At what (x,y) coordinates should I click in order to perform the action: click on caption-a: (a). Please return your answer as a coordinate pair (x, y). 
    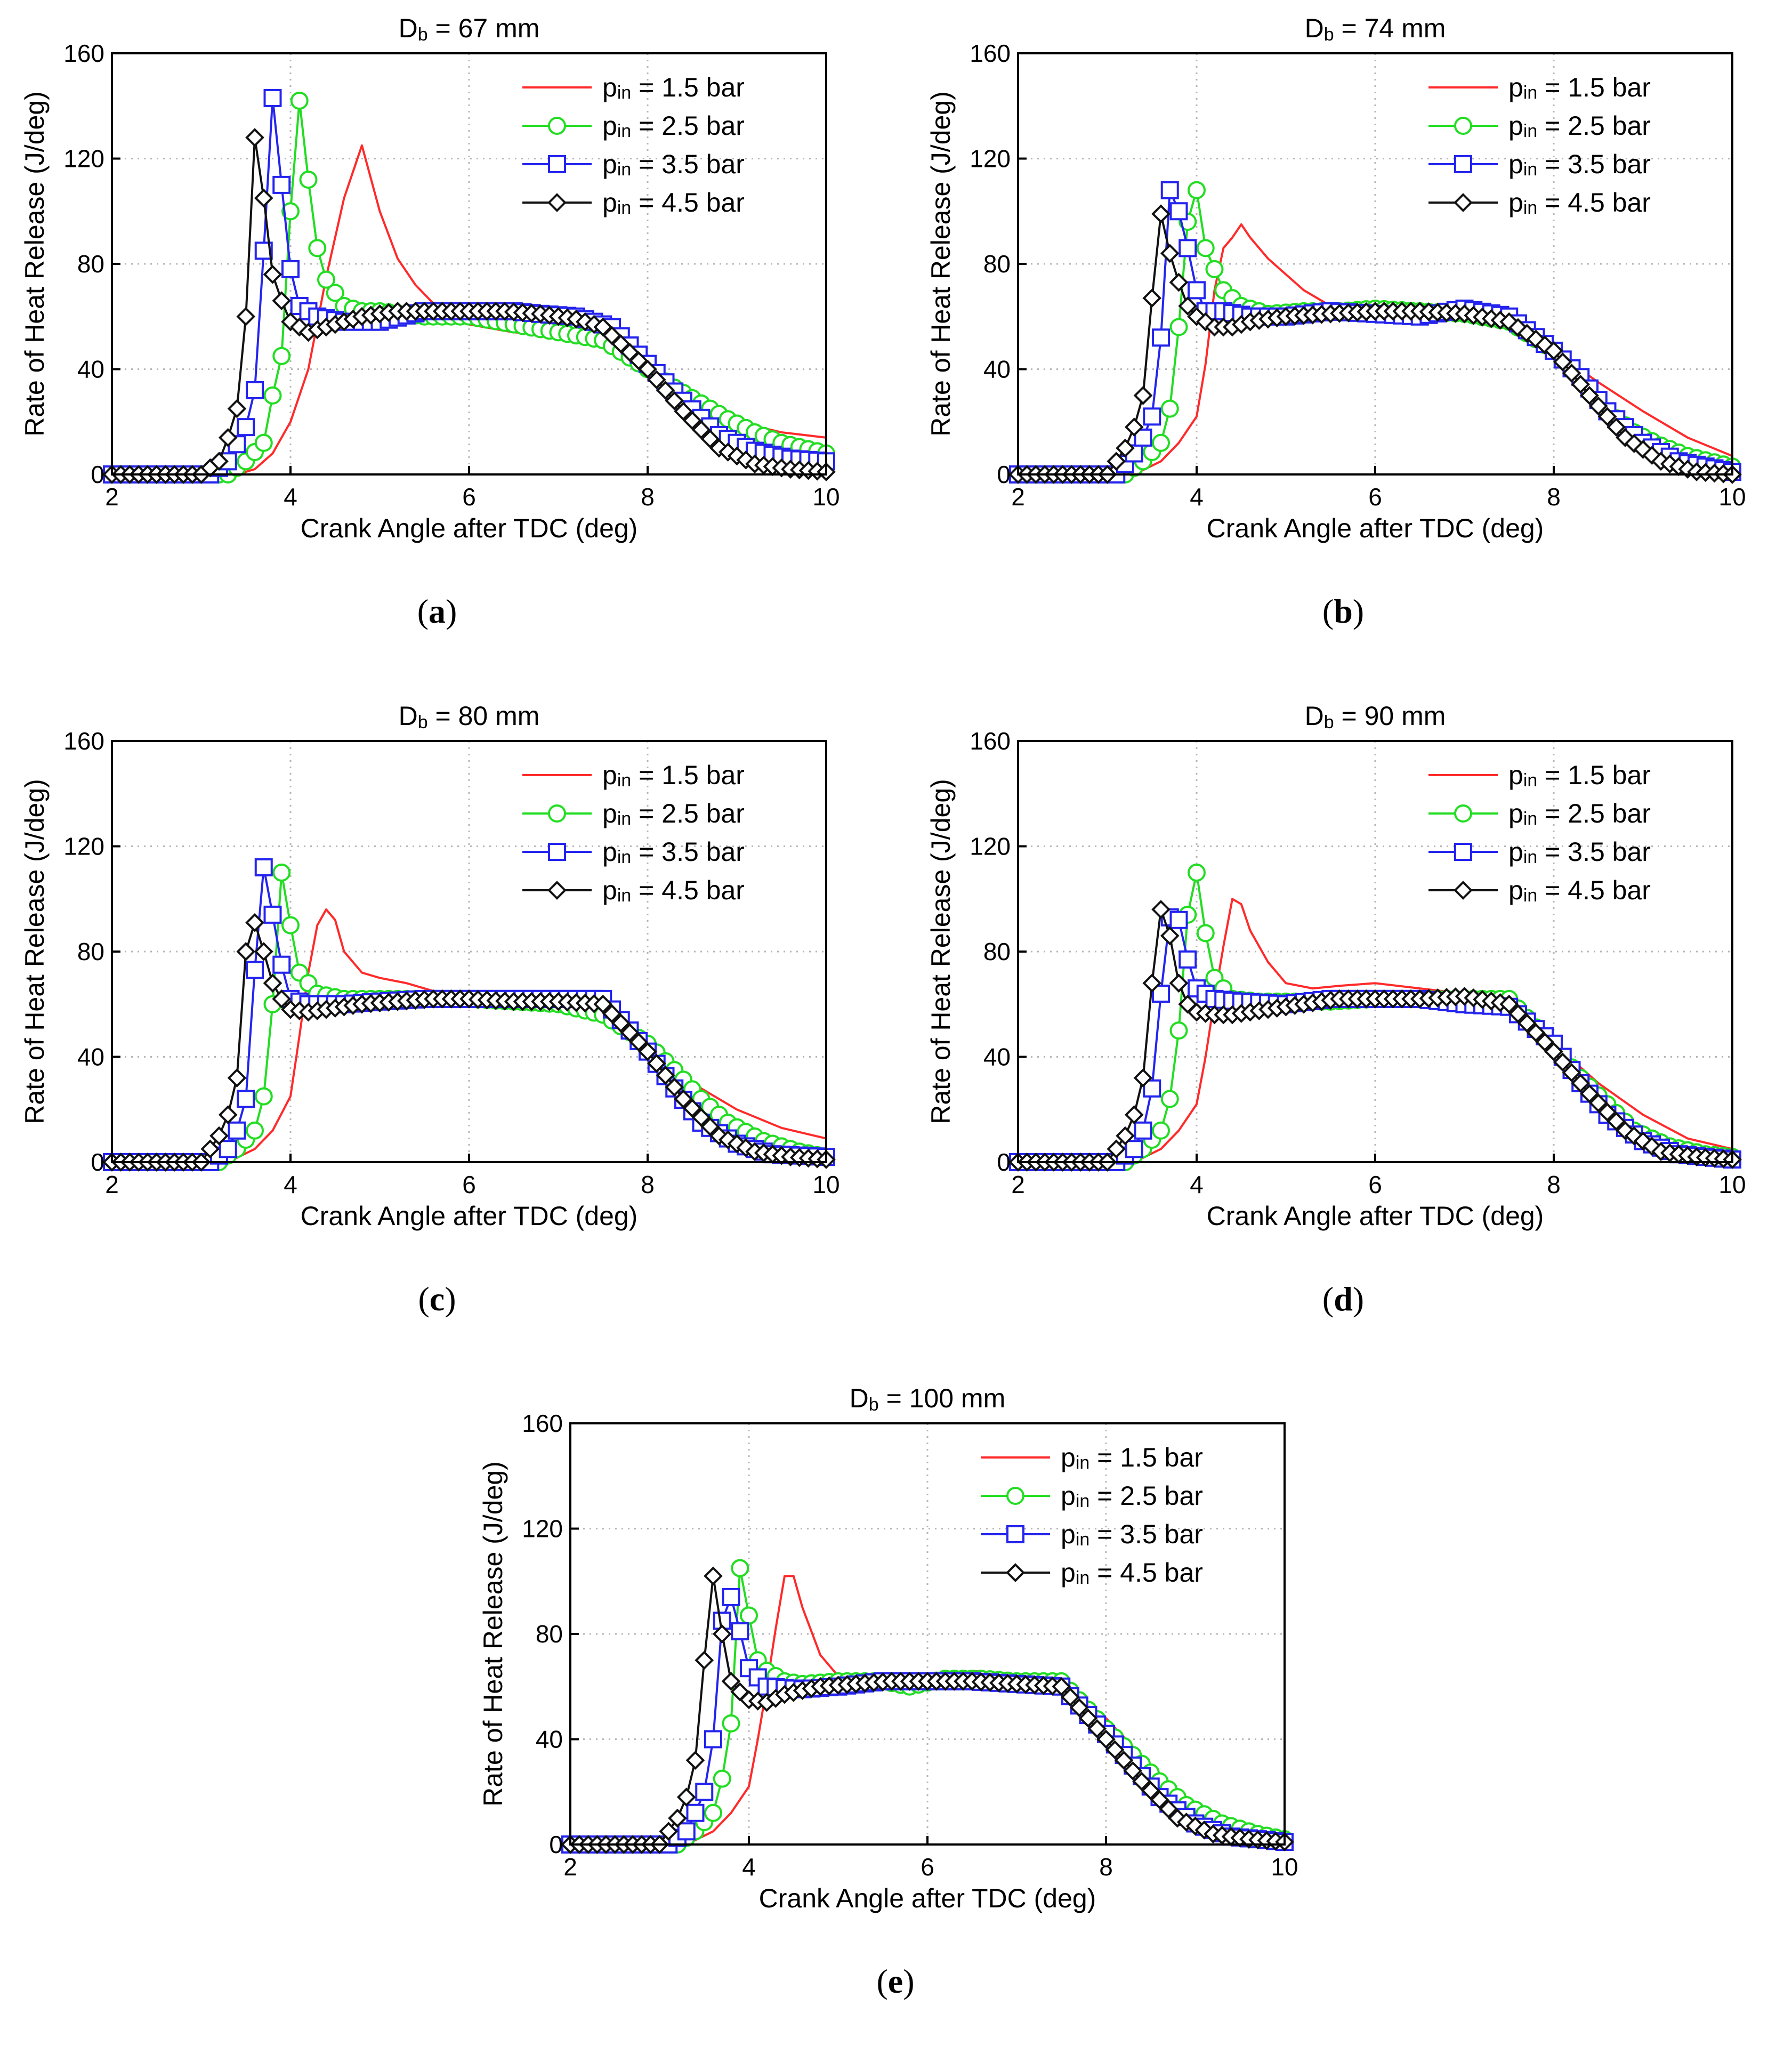
    Looking at the image, I should click on (437, 611).